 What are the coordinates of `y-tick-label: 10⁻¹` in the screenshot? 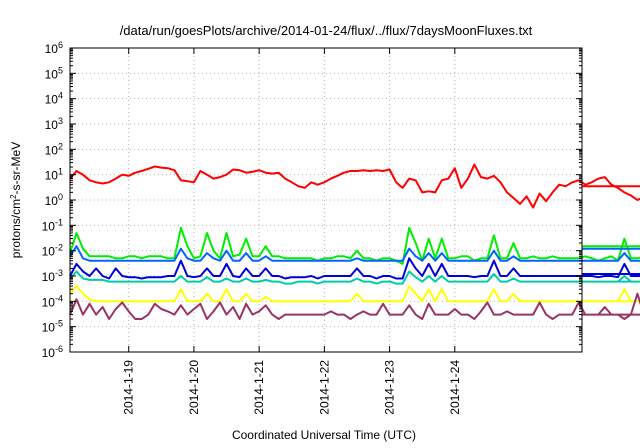 It's located at (52, 225).